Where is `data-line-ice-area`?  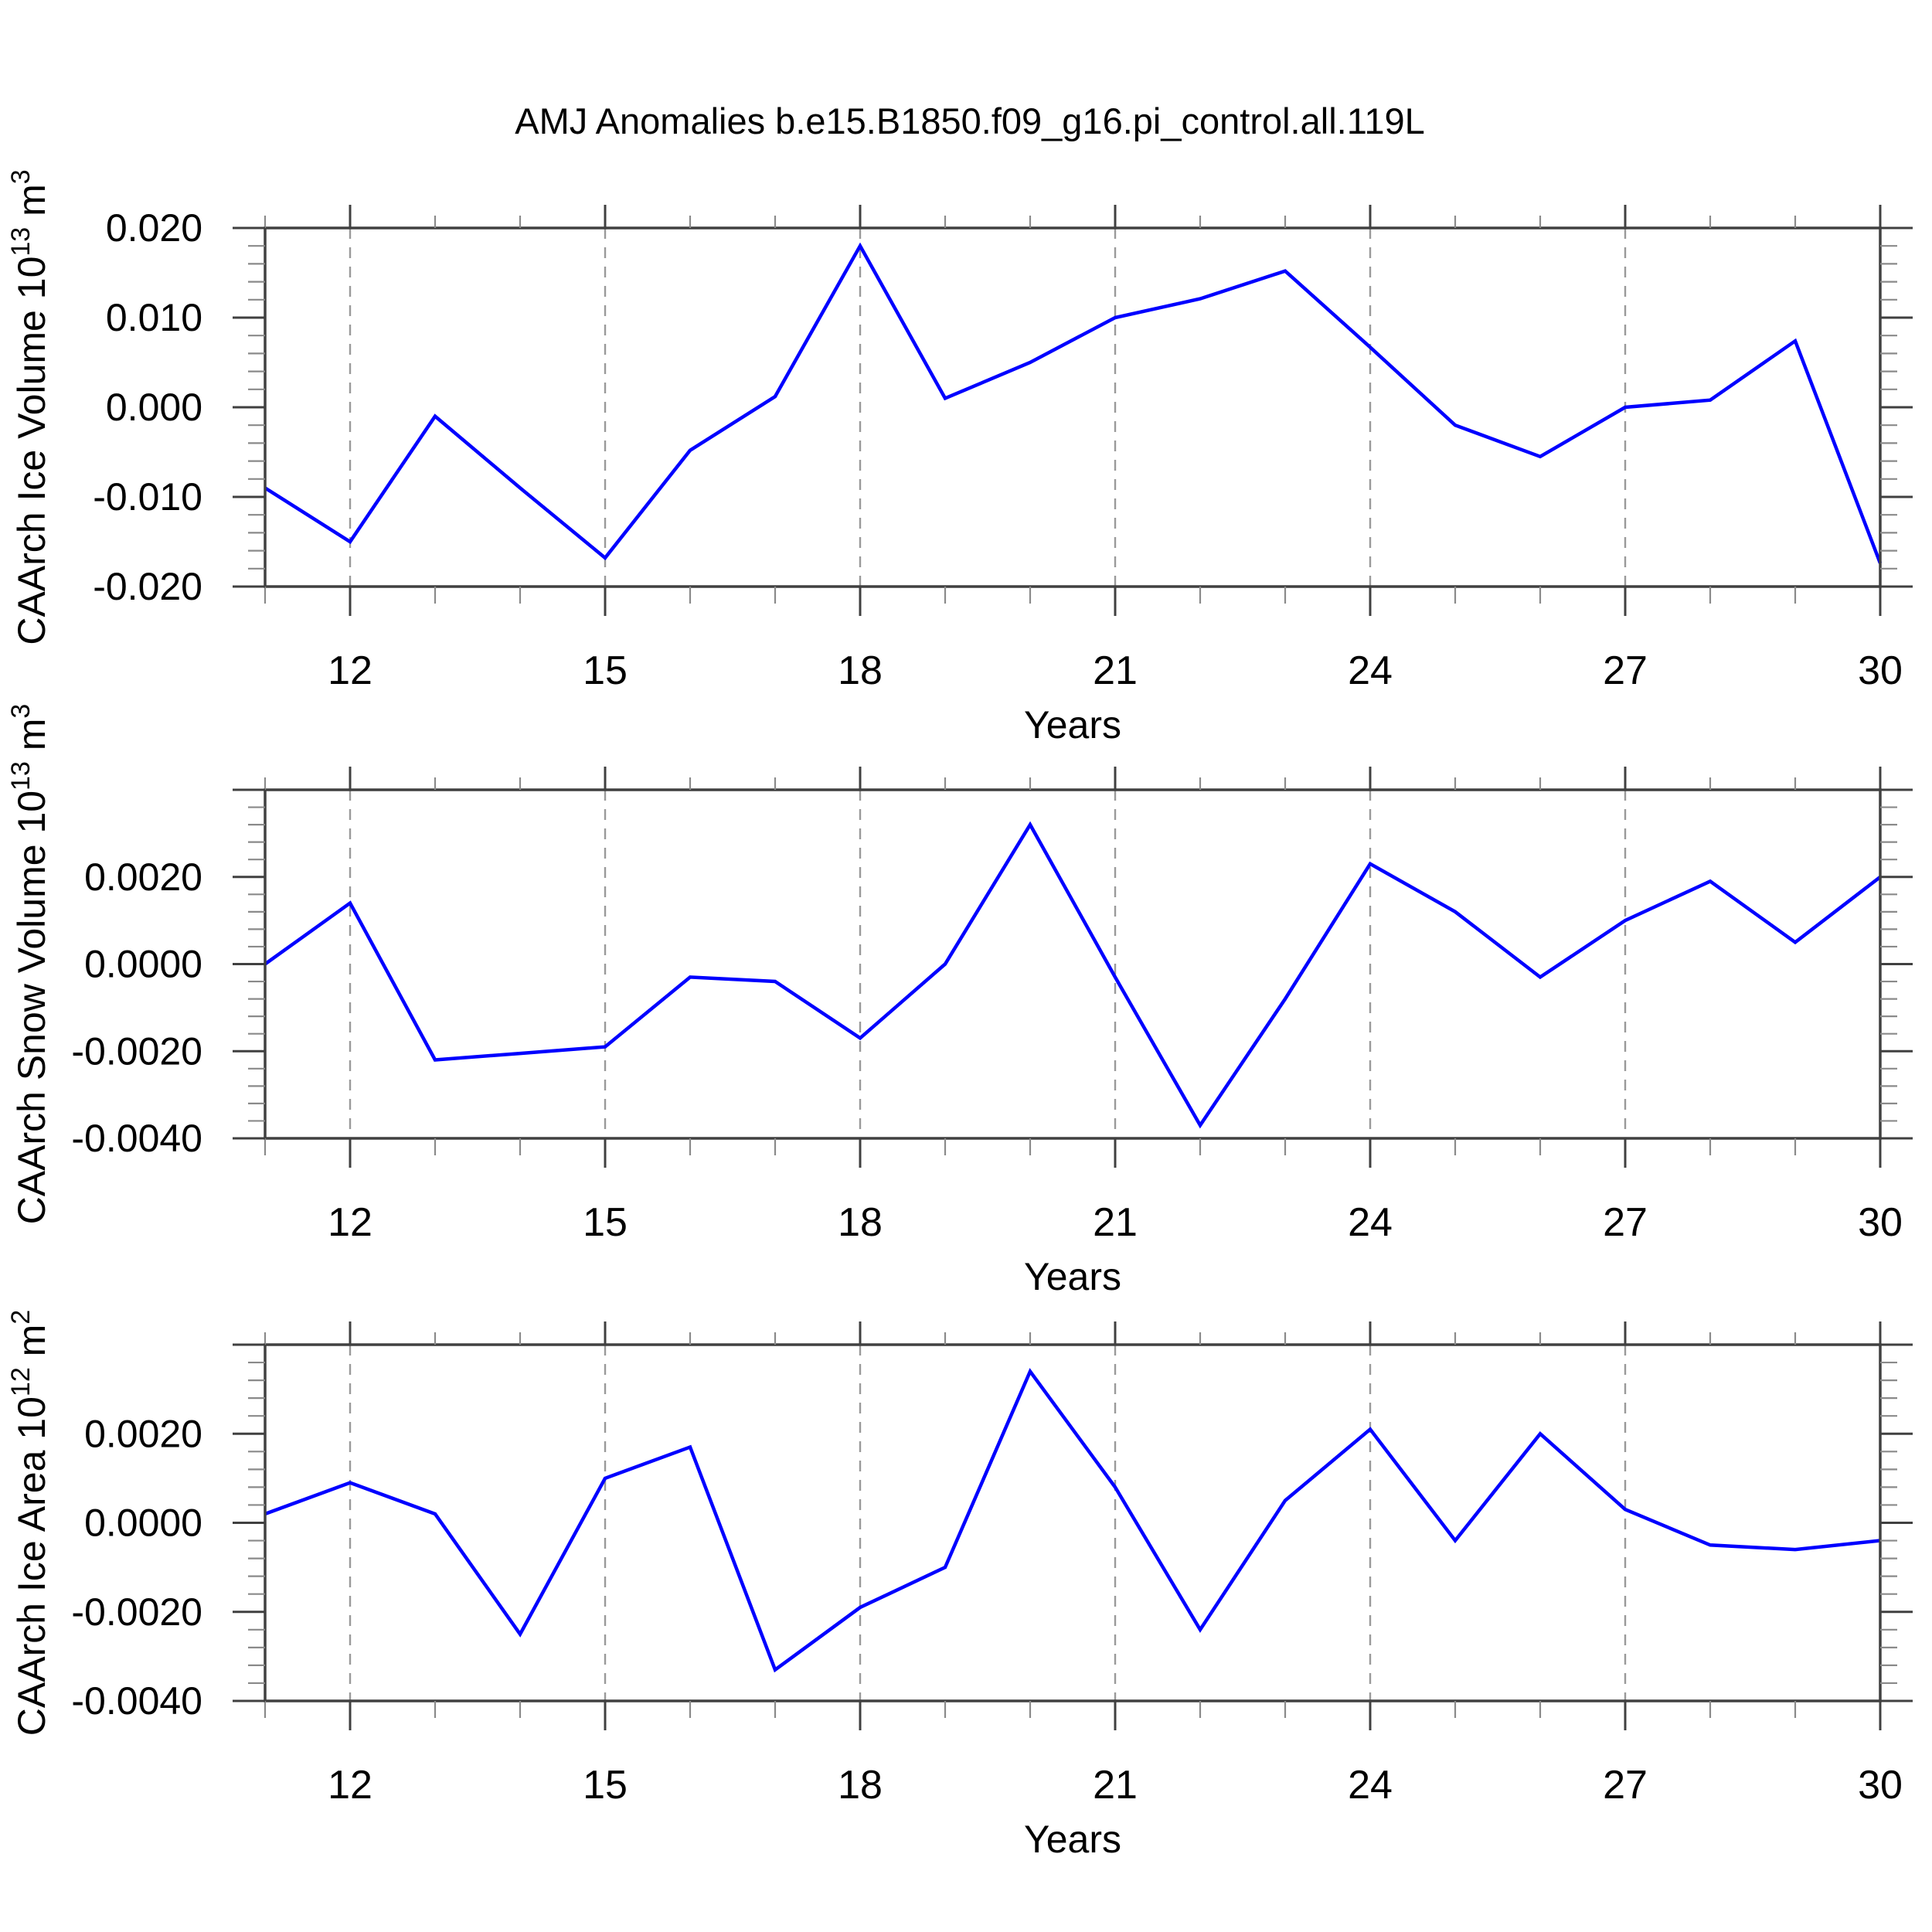 data-line-ice-area is located at coordinates (1072, 1520).